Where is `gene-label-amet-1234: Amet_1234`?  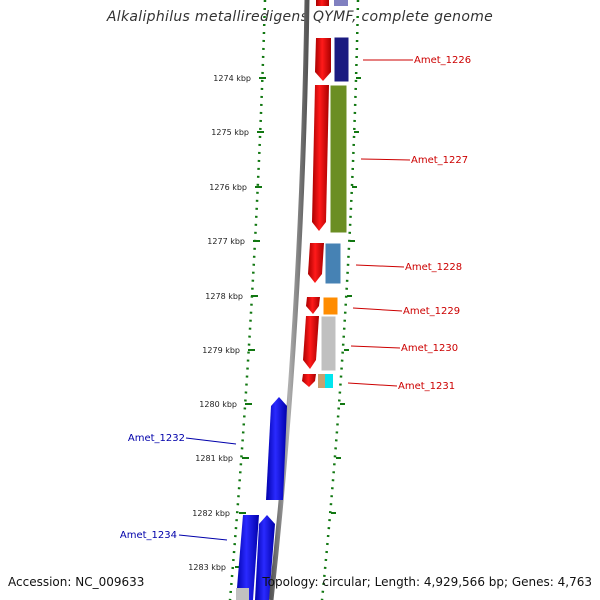
gene-label-amet-1234: Amet_1234 is located at coordinates (148, 535).